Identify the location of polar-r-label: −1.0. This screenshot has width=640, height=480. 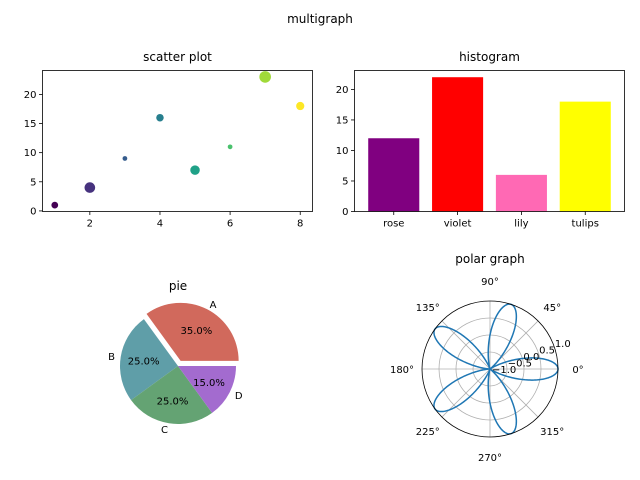
(504, 370).